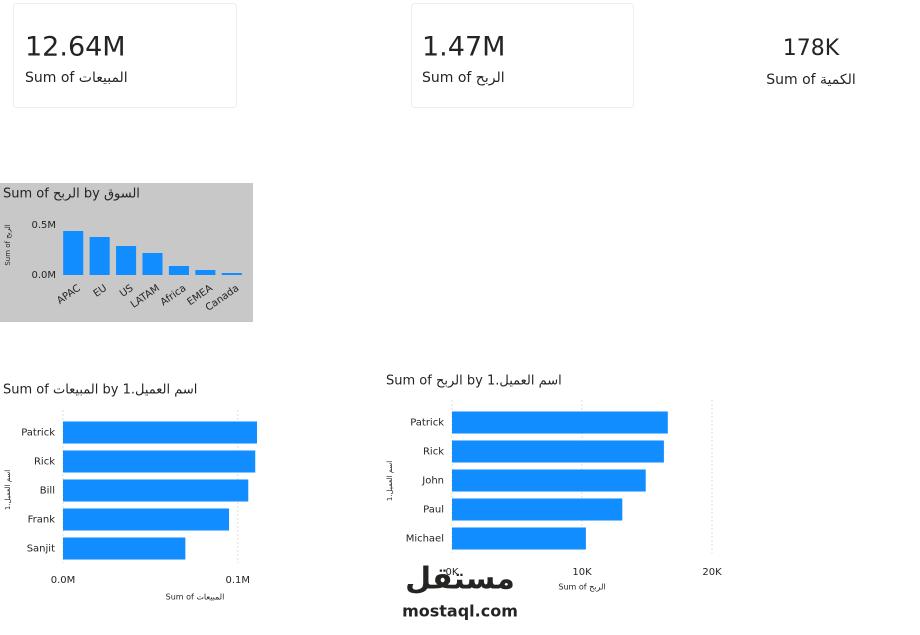 The width and height of the screenshot is (920, 635). What do you see at coordinates (452, 572) in the screenshot?
I see `x-tick-label: 0K` at bounding box center [452, 572].